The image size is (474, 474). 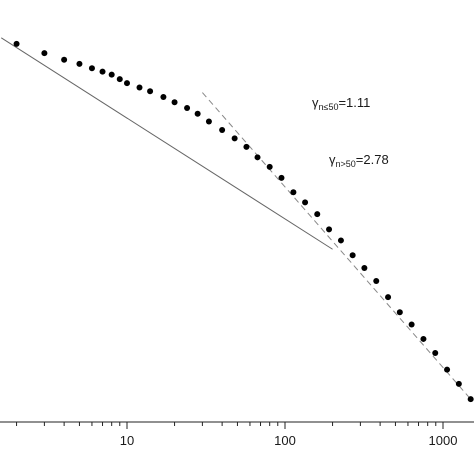 What do you see at coordinates (350, 132) in the screenshot?
I see `annotations: γn≤50=1.11 γn>50=2.78` at bounding box center [350, 132].